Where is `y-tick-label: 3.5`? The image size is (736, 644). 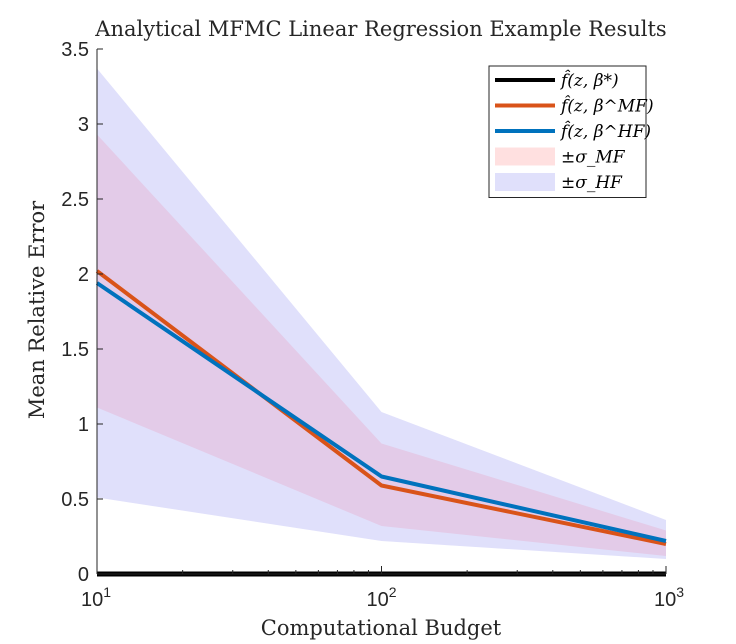
y-tick-label: 3.5 is located at coordinates (75, 50).